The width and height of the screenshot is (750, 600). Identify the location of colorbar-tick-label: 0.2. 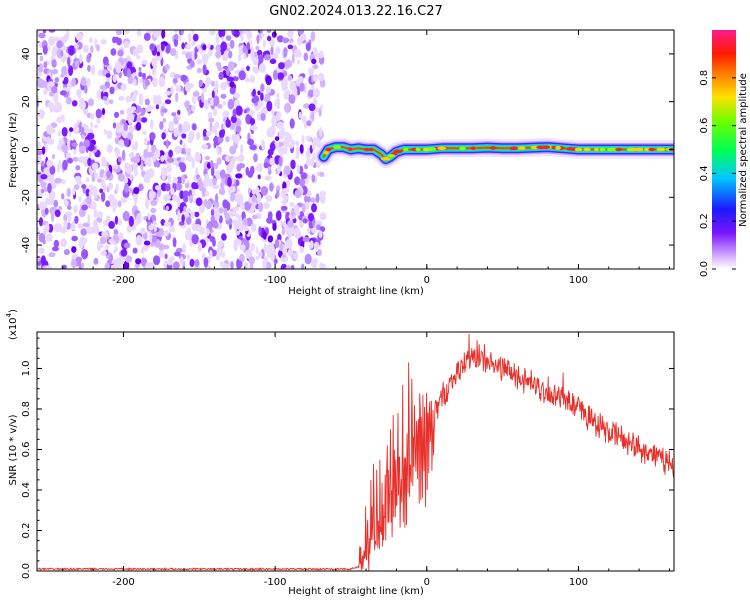
(704, 221).